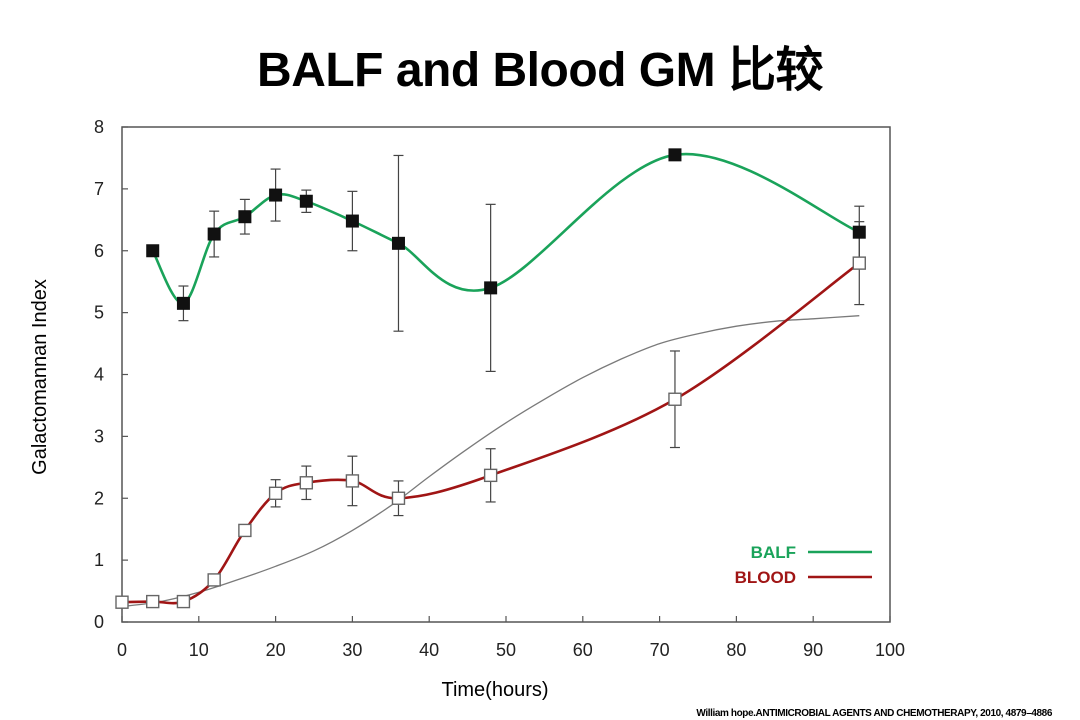  Describe the element at coordinates (99, 375) in the screenshot. I see `y-tick-label: 4` at that location.